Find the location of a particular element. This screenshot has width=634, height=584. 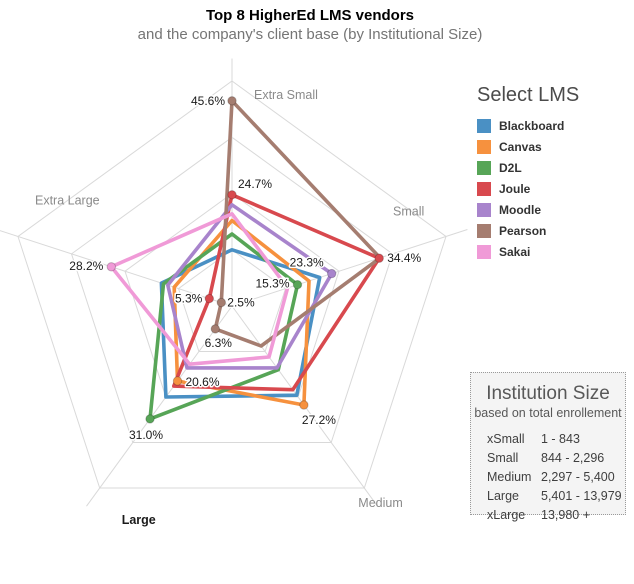

institution-size-label: Large is located at coordinates (503, 495).